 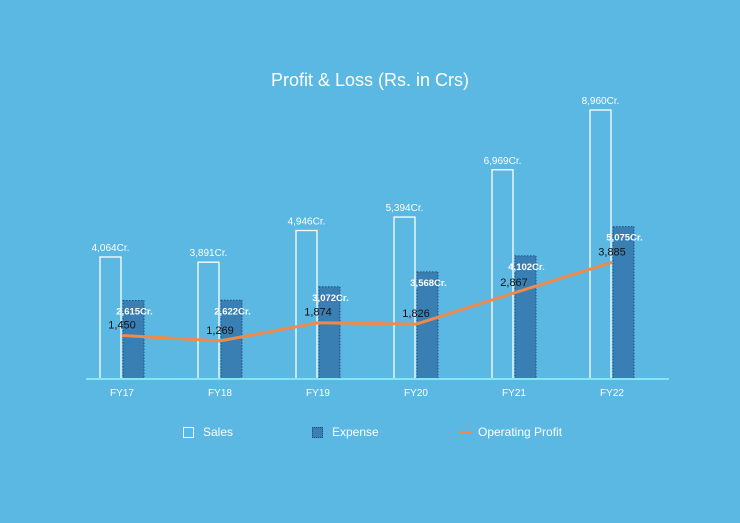 What do you see at coordinates (624, 238) in the screenshot?
I see `expense-value-label: 5,075Cr.` at bounding box center [624, 238].